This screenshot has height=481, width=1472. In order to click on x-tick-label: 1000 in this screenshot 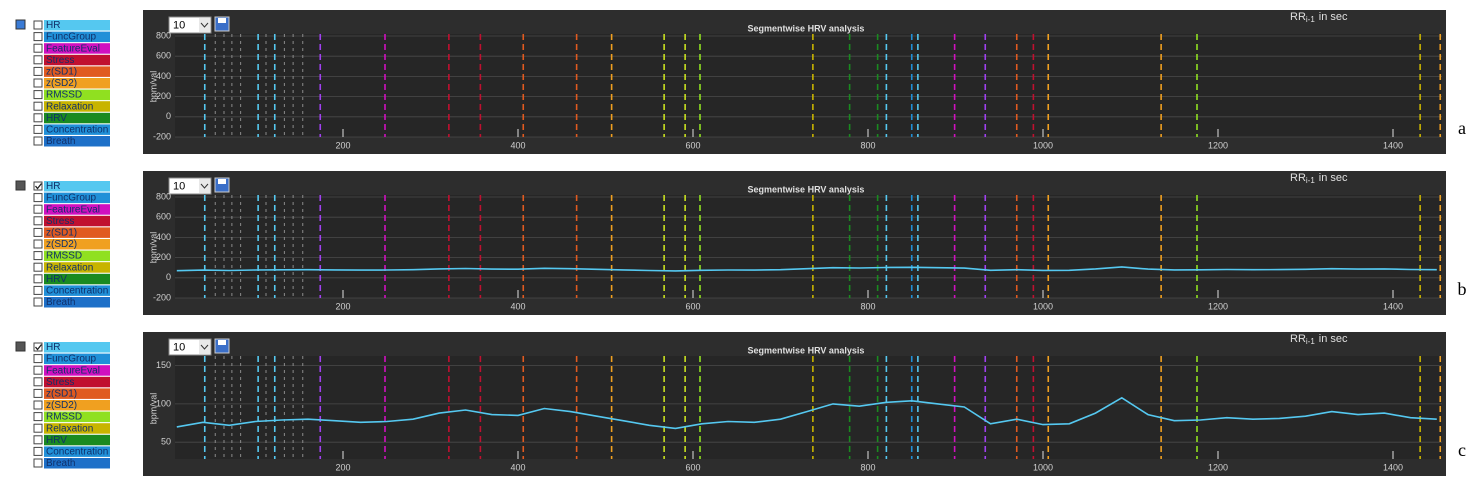, I will do `click(1043, 306)`.